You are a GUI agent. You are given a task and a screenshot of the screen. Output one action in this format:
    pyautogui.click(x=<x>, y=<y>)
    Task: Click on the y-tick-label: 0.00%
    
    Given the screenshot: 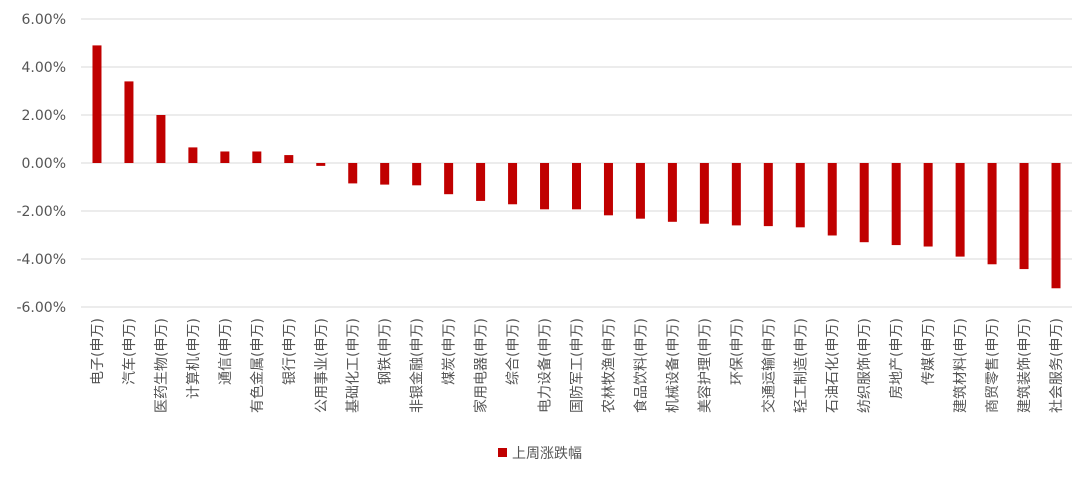 What is the action you would take?
    pyautogui.click(x=44, y=164)
    